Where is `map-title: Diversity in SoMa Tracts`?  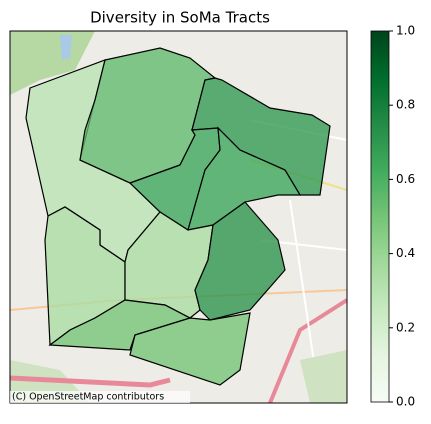 map-title: Diversity in SoMa Tracts is located at coordinates (180, 18).